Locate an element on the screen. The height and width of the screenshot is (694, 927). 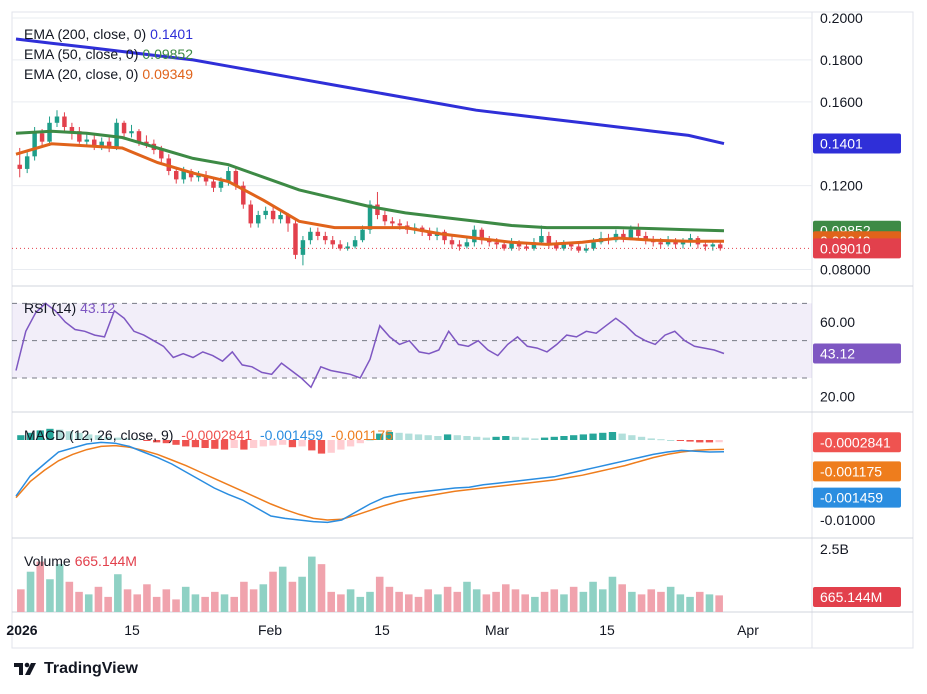
rsi-legend: RSI (14) 43.12 is located at coordinates (69, 308).